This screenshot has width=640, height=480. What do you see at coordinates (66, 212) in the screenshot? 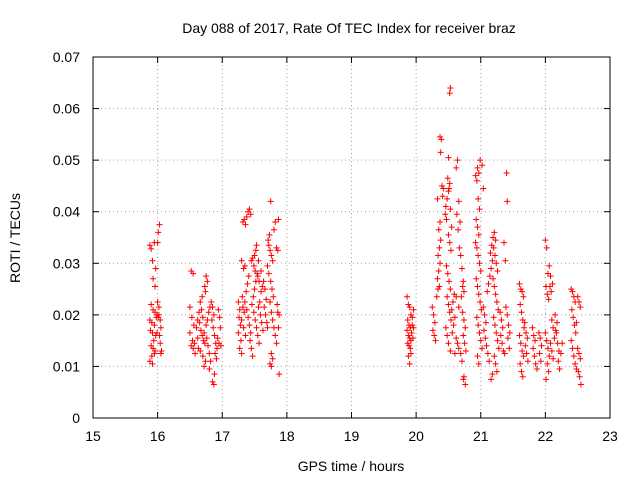
I see `y-tick-label: 0.04` at bounding box center [66, 212].